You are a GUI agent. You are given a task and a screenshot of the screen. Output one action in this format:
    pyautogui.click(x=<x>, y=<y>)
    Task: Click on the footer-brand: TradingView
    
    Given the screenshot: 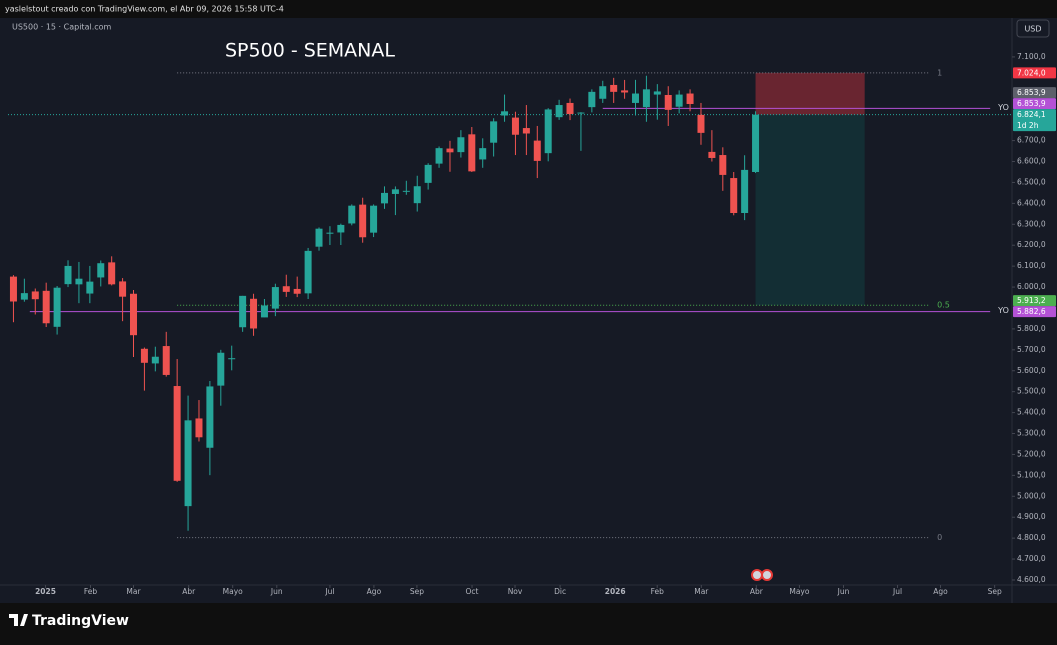 What is the action you would take?
    pyautogui.click(x=80, y=621)
    